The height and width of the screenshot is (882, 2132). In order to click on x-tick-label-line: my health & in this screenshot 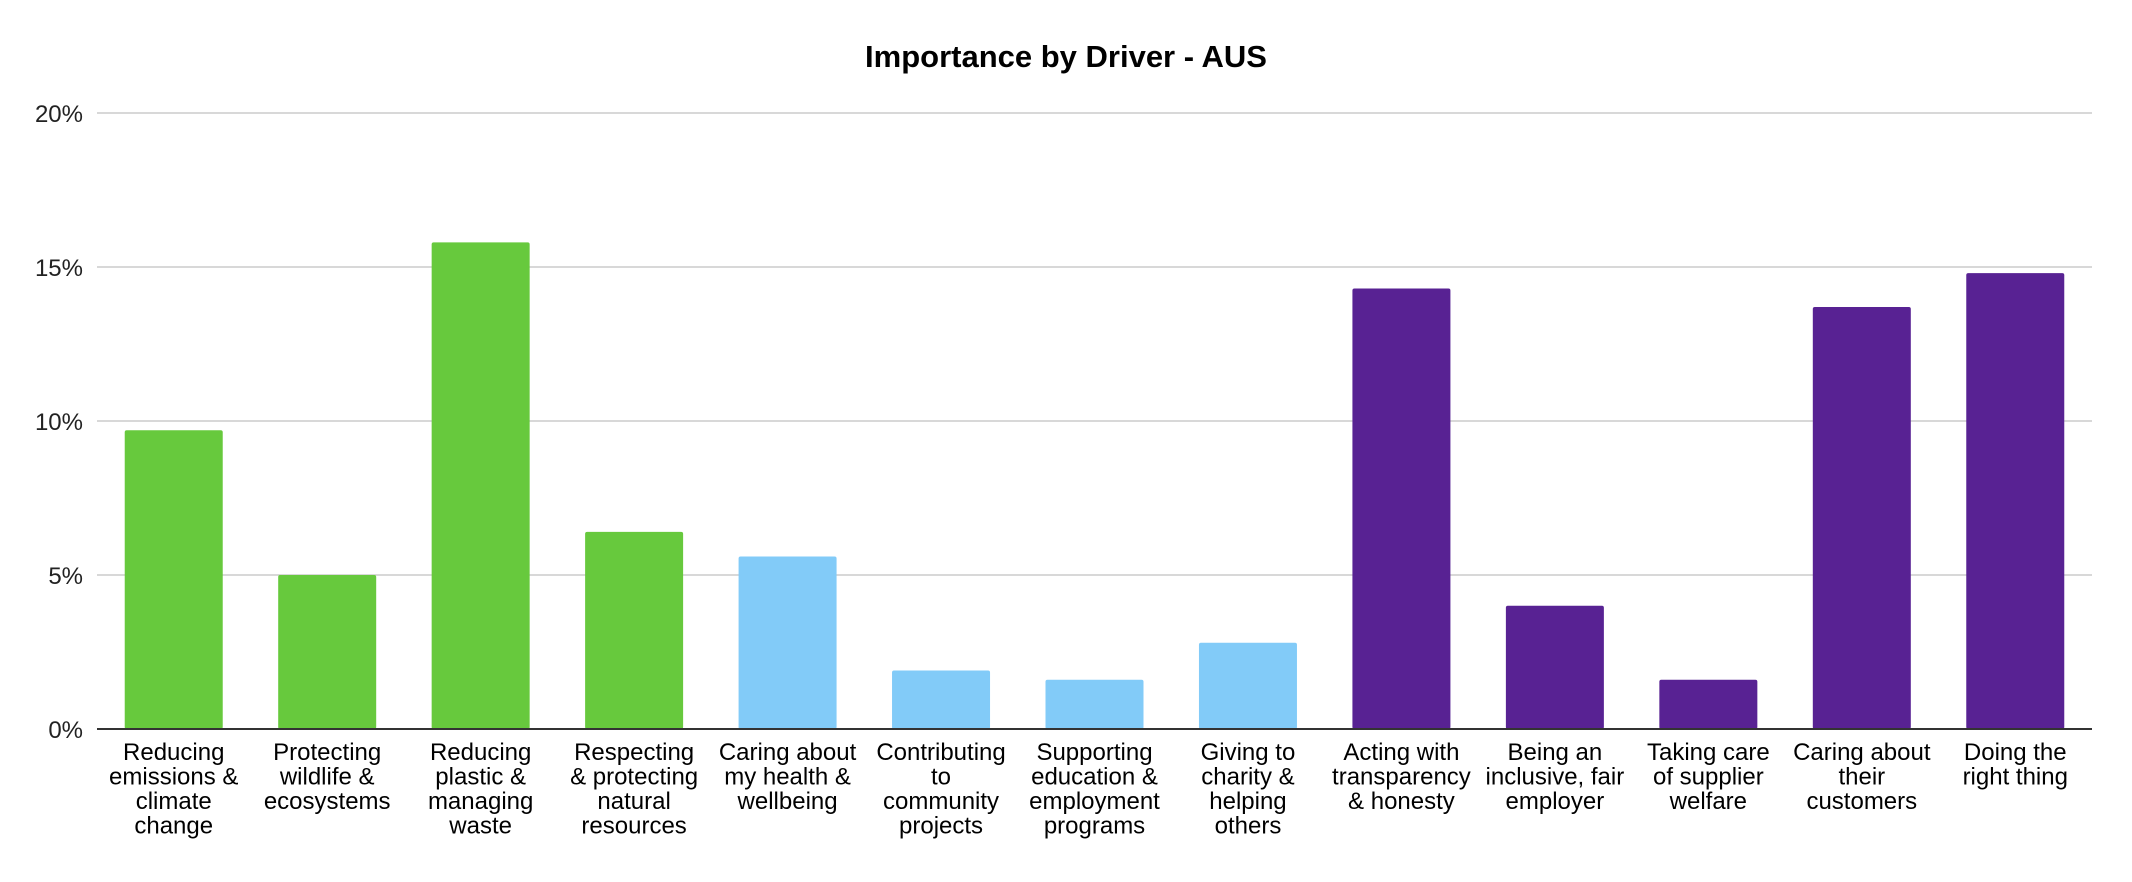, I will do `click(787, 777)`.